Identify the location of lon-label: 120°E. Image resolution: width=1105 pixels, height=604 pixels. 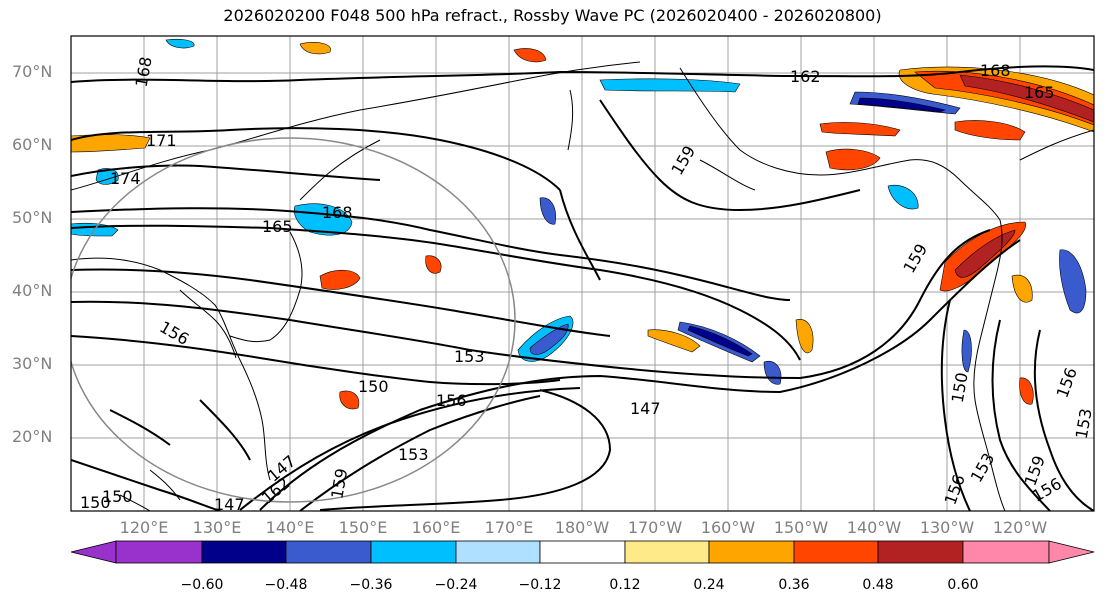
(144, 527).